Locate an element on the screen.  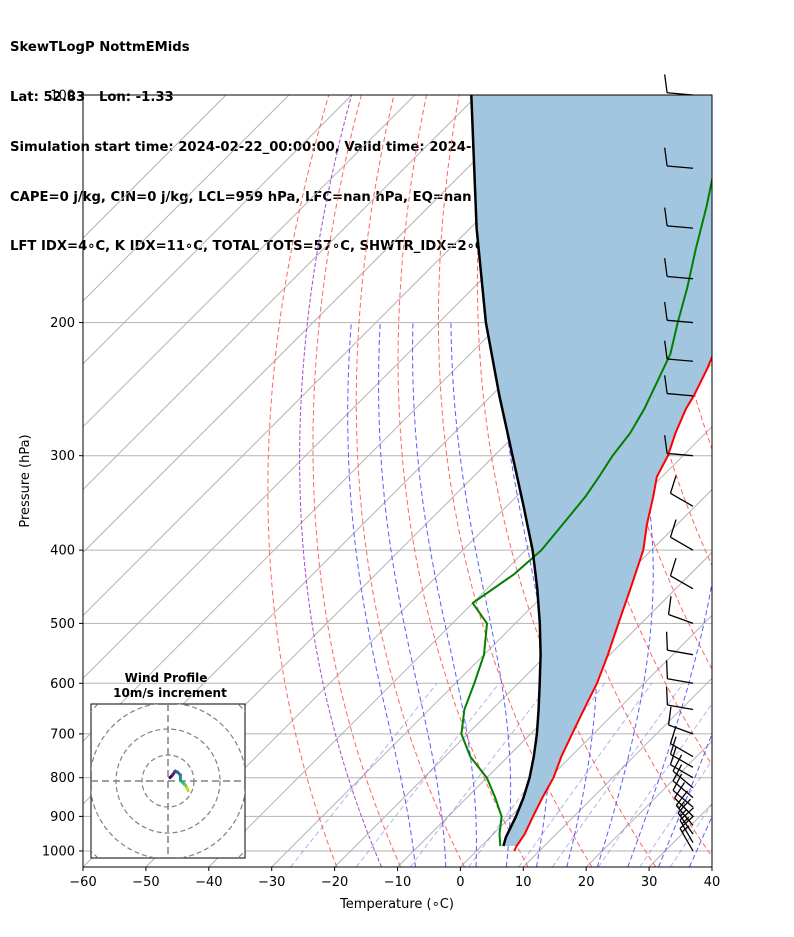
wind-barb-half-feather is located at coordinates (683, 812).